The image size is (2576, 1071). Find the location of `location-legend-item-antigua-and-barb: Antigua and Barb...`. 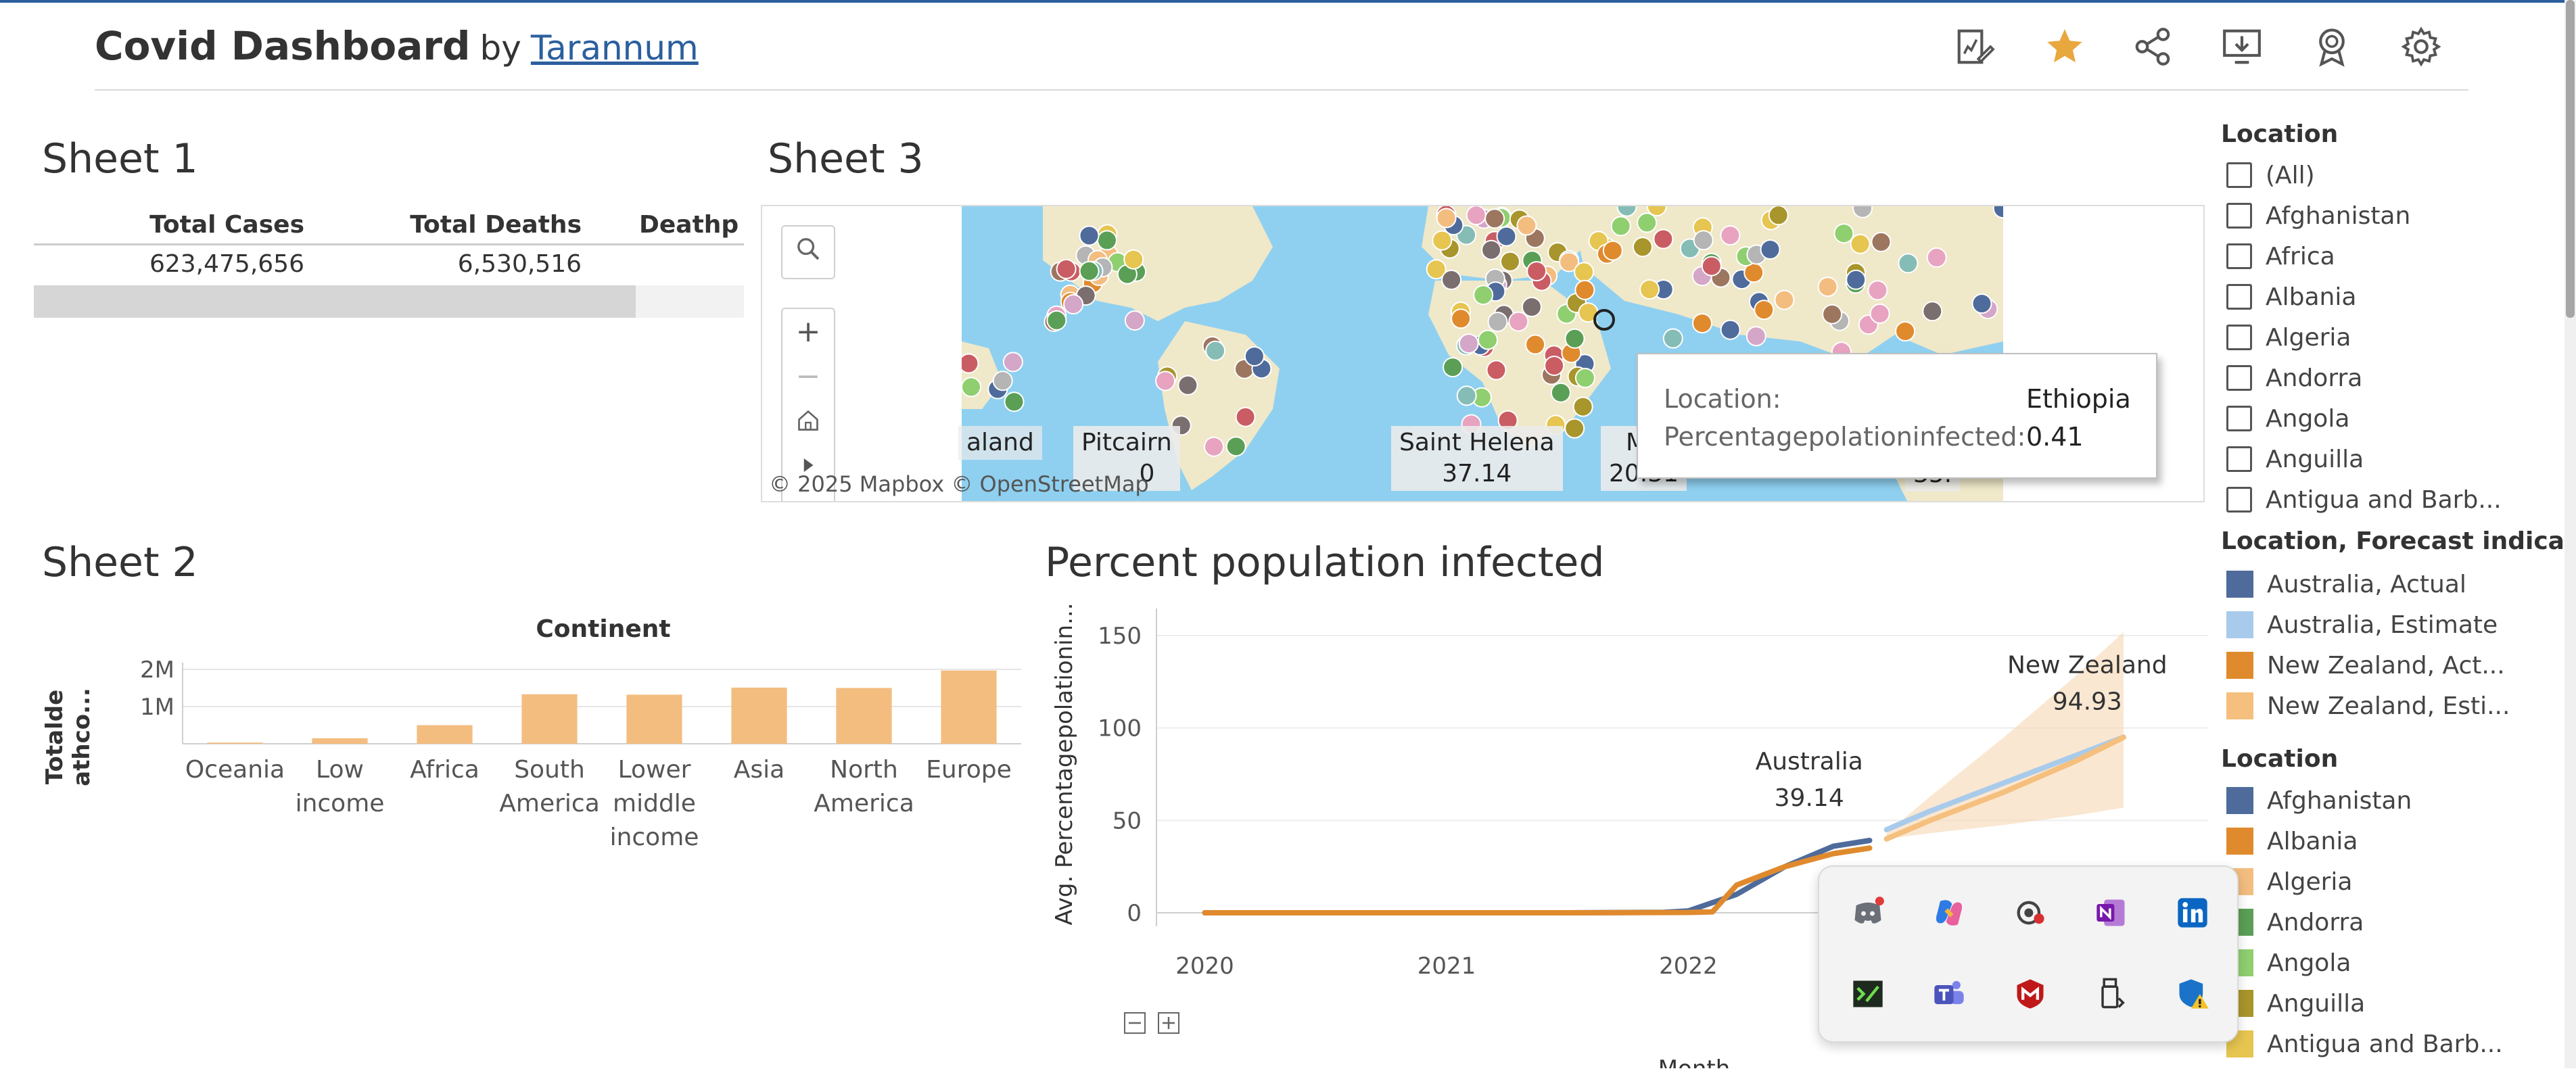

location-legend-item-antigua-and-barb: Antigua and Barb... is located at coordinates (2364, 1044).